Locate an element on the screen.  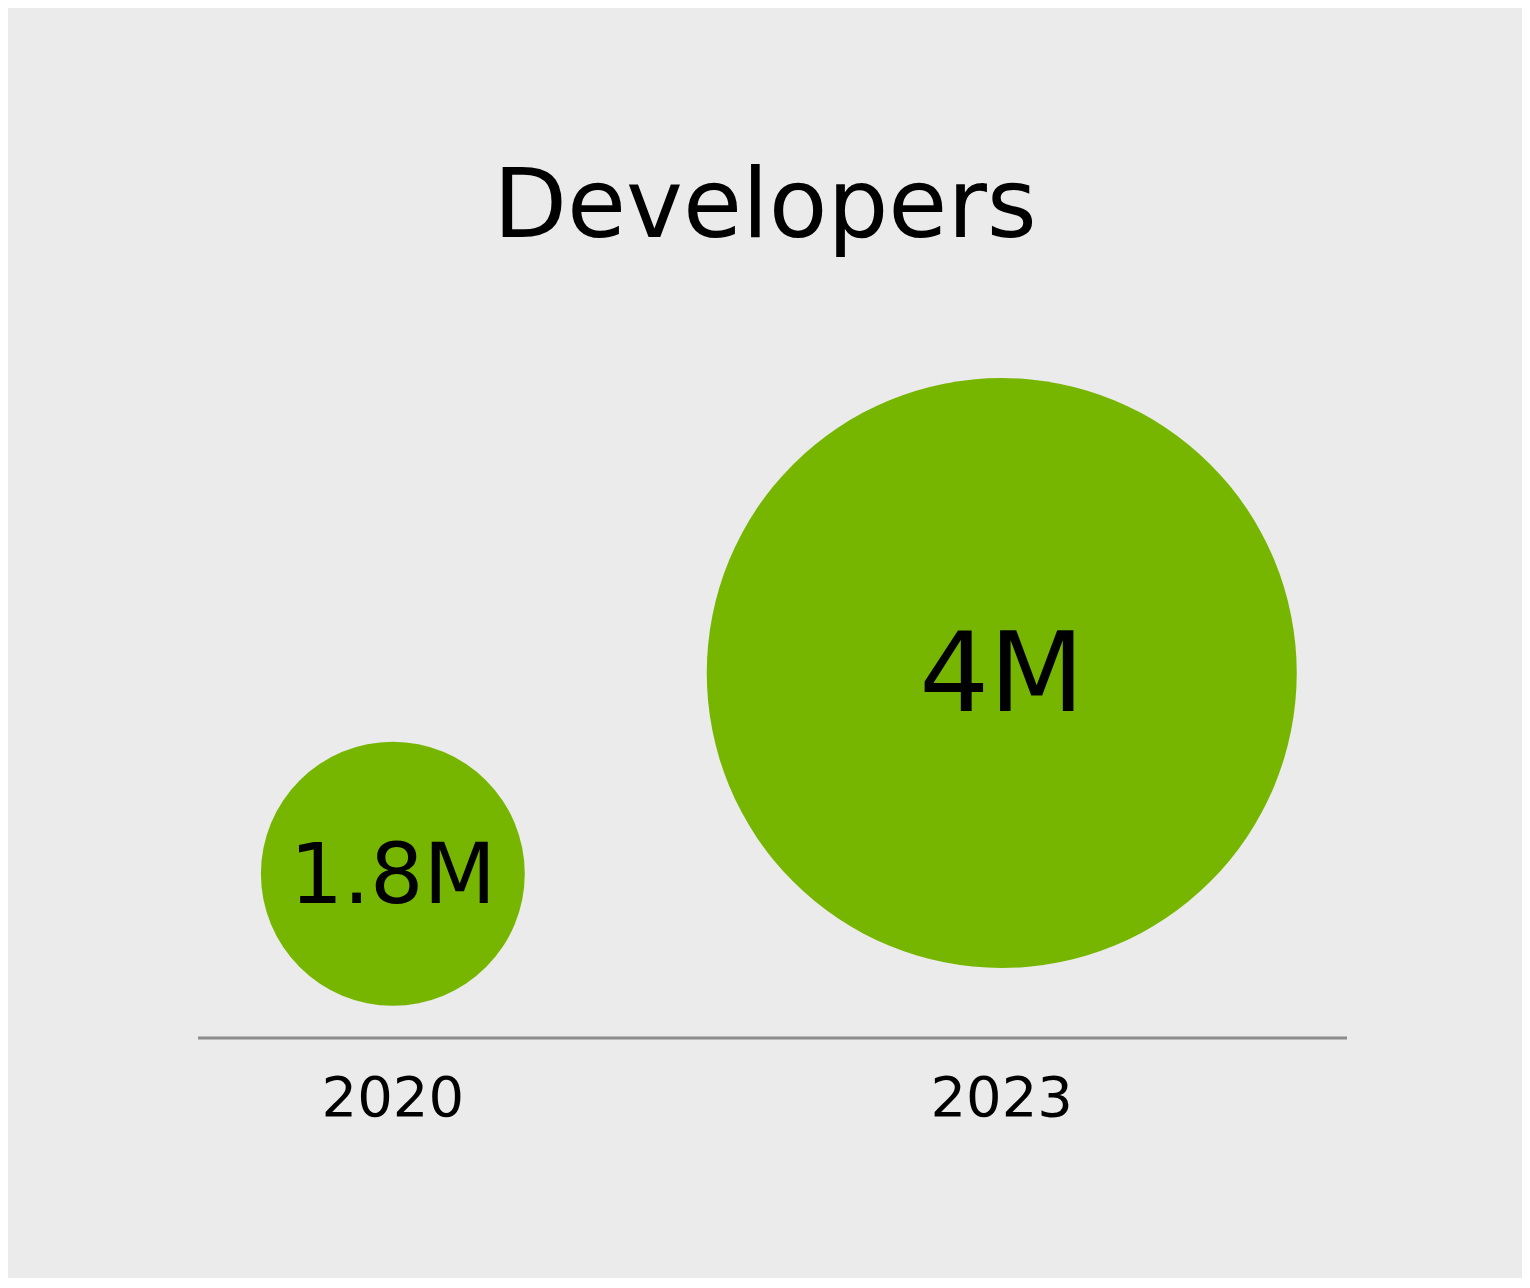
x-tick-label: 2023 is located at coordinates (1002, 1096).